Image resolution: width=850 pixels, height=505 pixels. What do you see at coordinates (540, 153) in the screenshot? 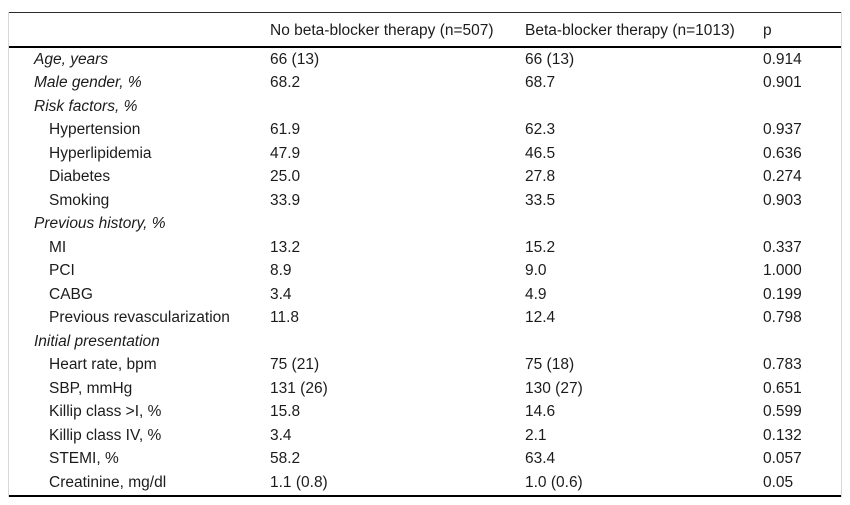
I see `beta-blocker-value: 46.5` at bounding box center [540, 153].